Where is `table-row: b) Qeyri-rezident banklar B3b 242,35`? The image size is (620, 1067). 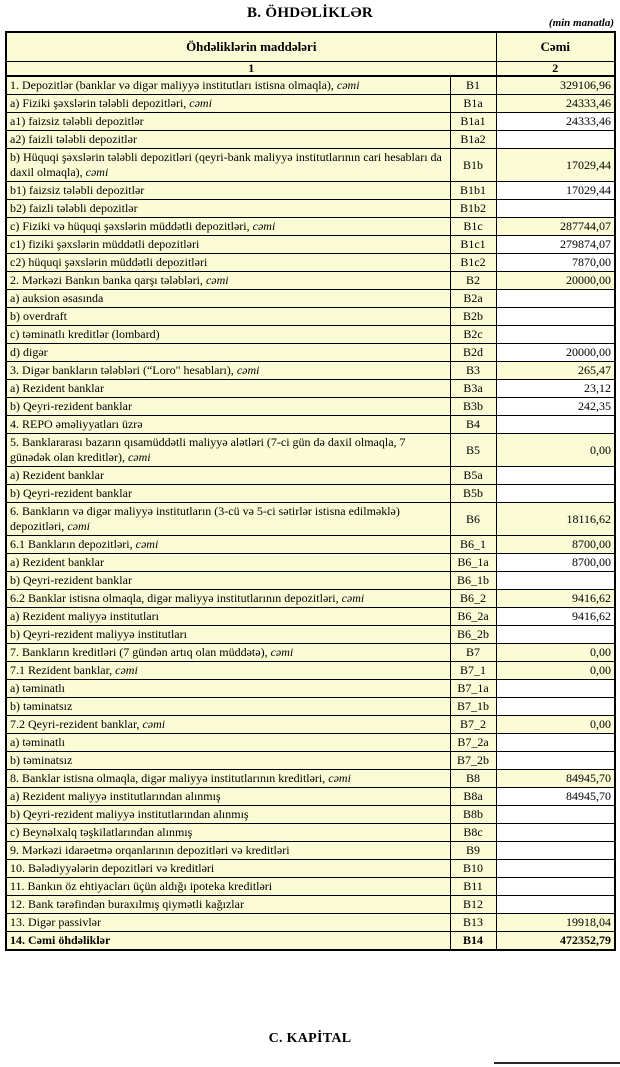
table-row: b) Qeyri-rezident banklar B3b 242,35 is located at coordinates (310, 406).